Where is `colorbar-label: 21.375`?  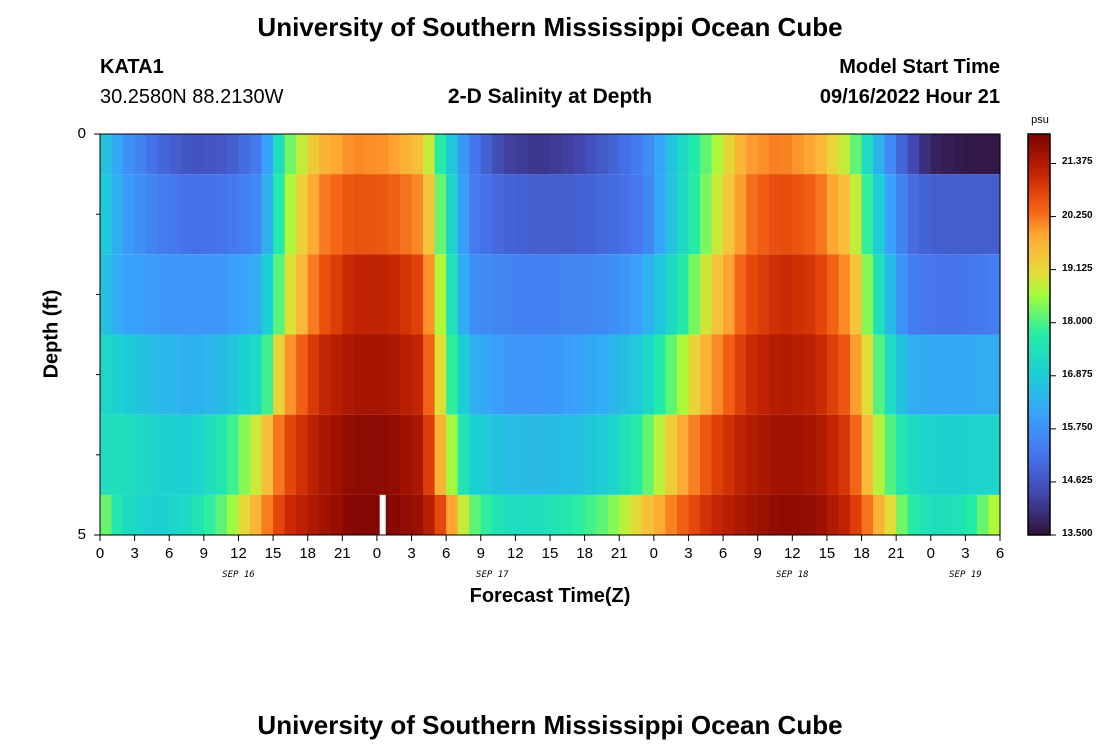
colorbar-label: 21.375 is located at coordinates (1077, 162).